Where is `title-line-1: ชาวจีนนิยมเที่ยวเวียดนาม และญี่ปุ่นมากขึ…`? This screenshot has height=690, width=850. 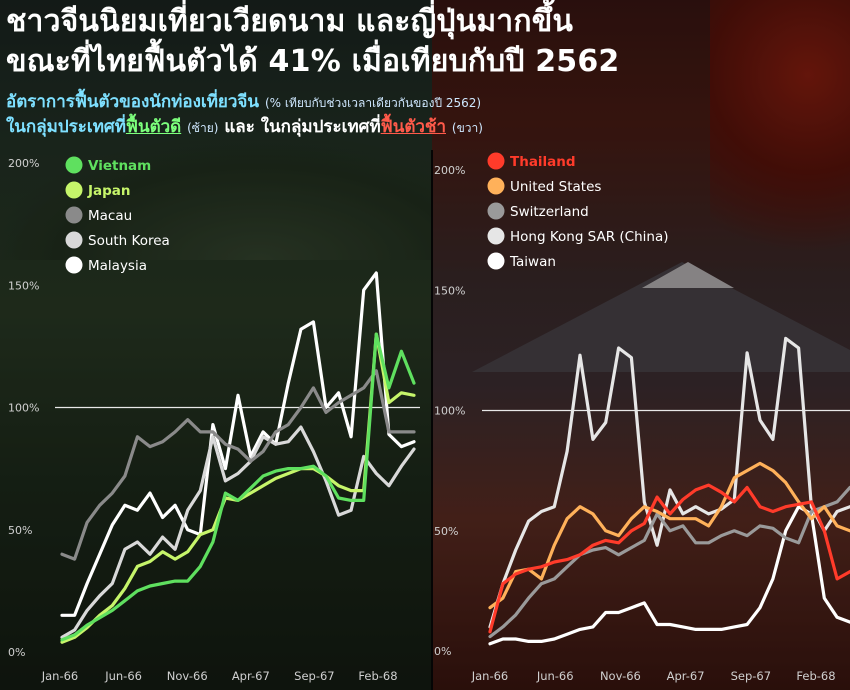 title-line-1: ชาวจีนนิยมเที่ยวเวียดนาม และญี่ปุ่นมากขึ… is located at coordinates (290, 21).